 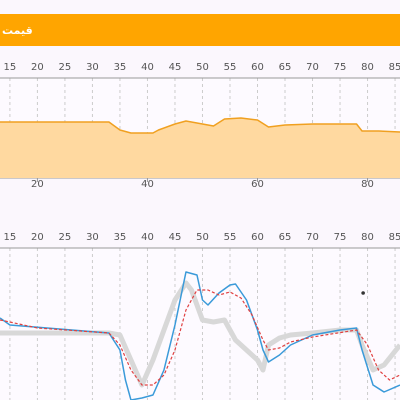 What do you see at coordinates (257, 184) in the screenshot?
I see `x2-tick-label: 60` at bounding box center [257, 184].